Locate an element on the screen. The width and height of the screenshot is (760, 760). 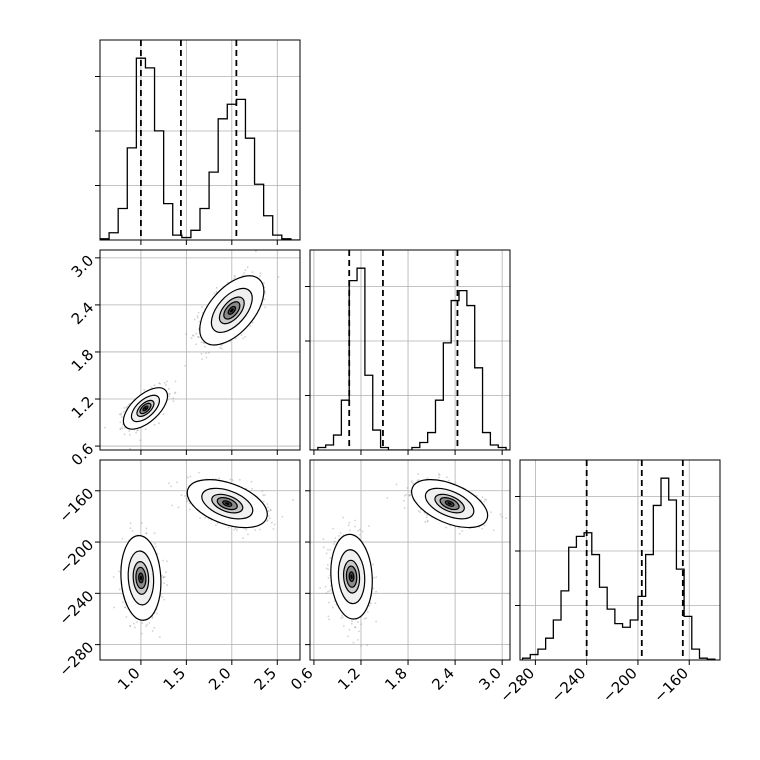
hist-param-3: −280 −240 −200 −160 is located at coordinates (608, 582).